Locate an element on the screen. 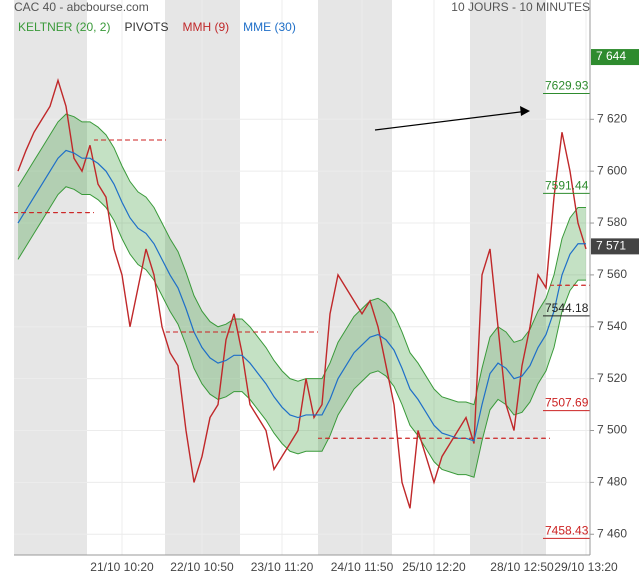 Image resolution: width=640 pixels, height=585 pixels. x-tick-label: 29/10 13:20 is located at coordinates (586, 567).